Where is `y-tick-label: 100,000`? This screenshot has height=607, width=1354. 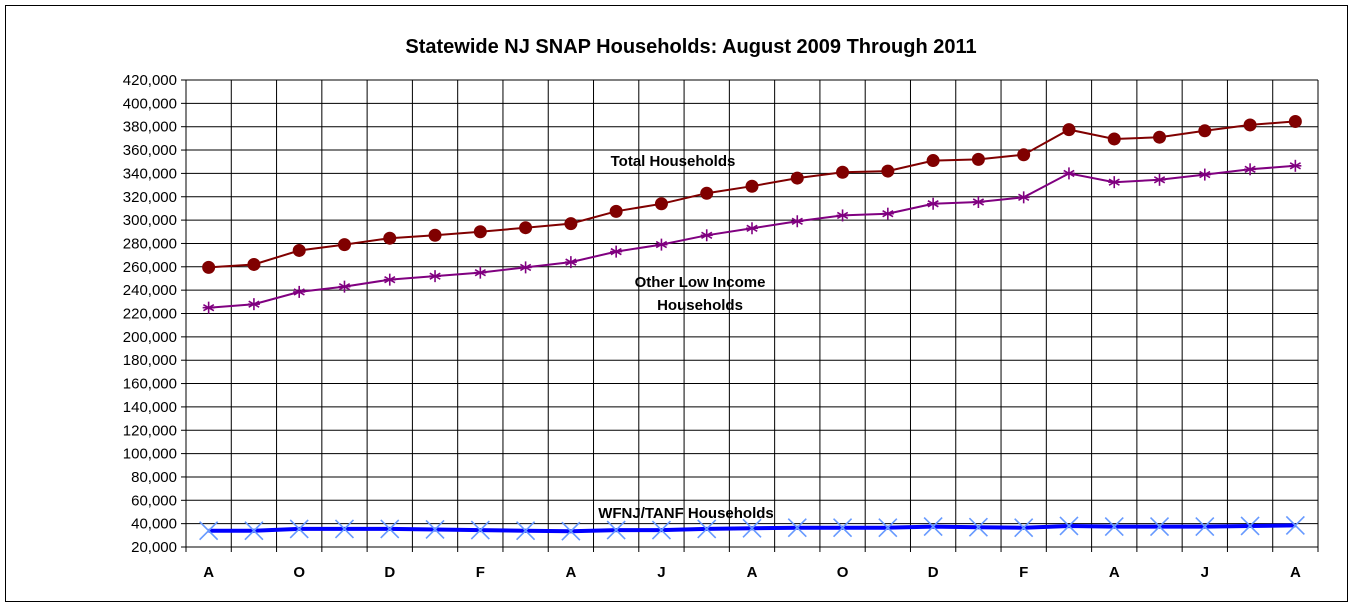
y-tick-label: 100,000 is located at coordinates (150, 454).